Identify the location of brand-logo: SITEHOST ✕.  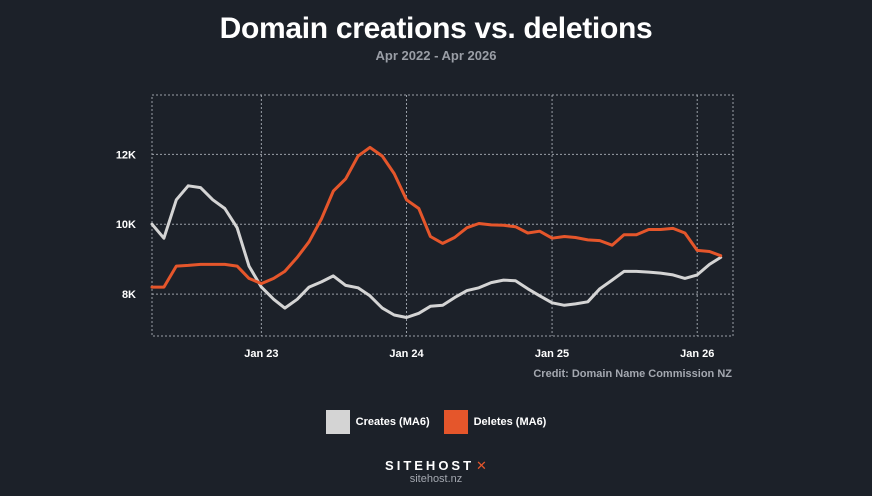
(436, 466).